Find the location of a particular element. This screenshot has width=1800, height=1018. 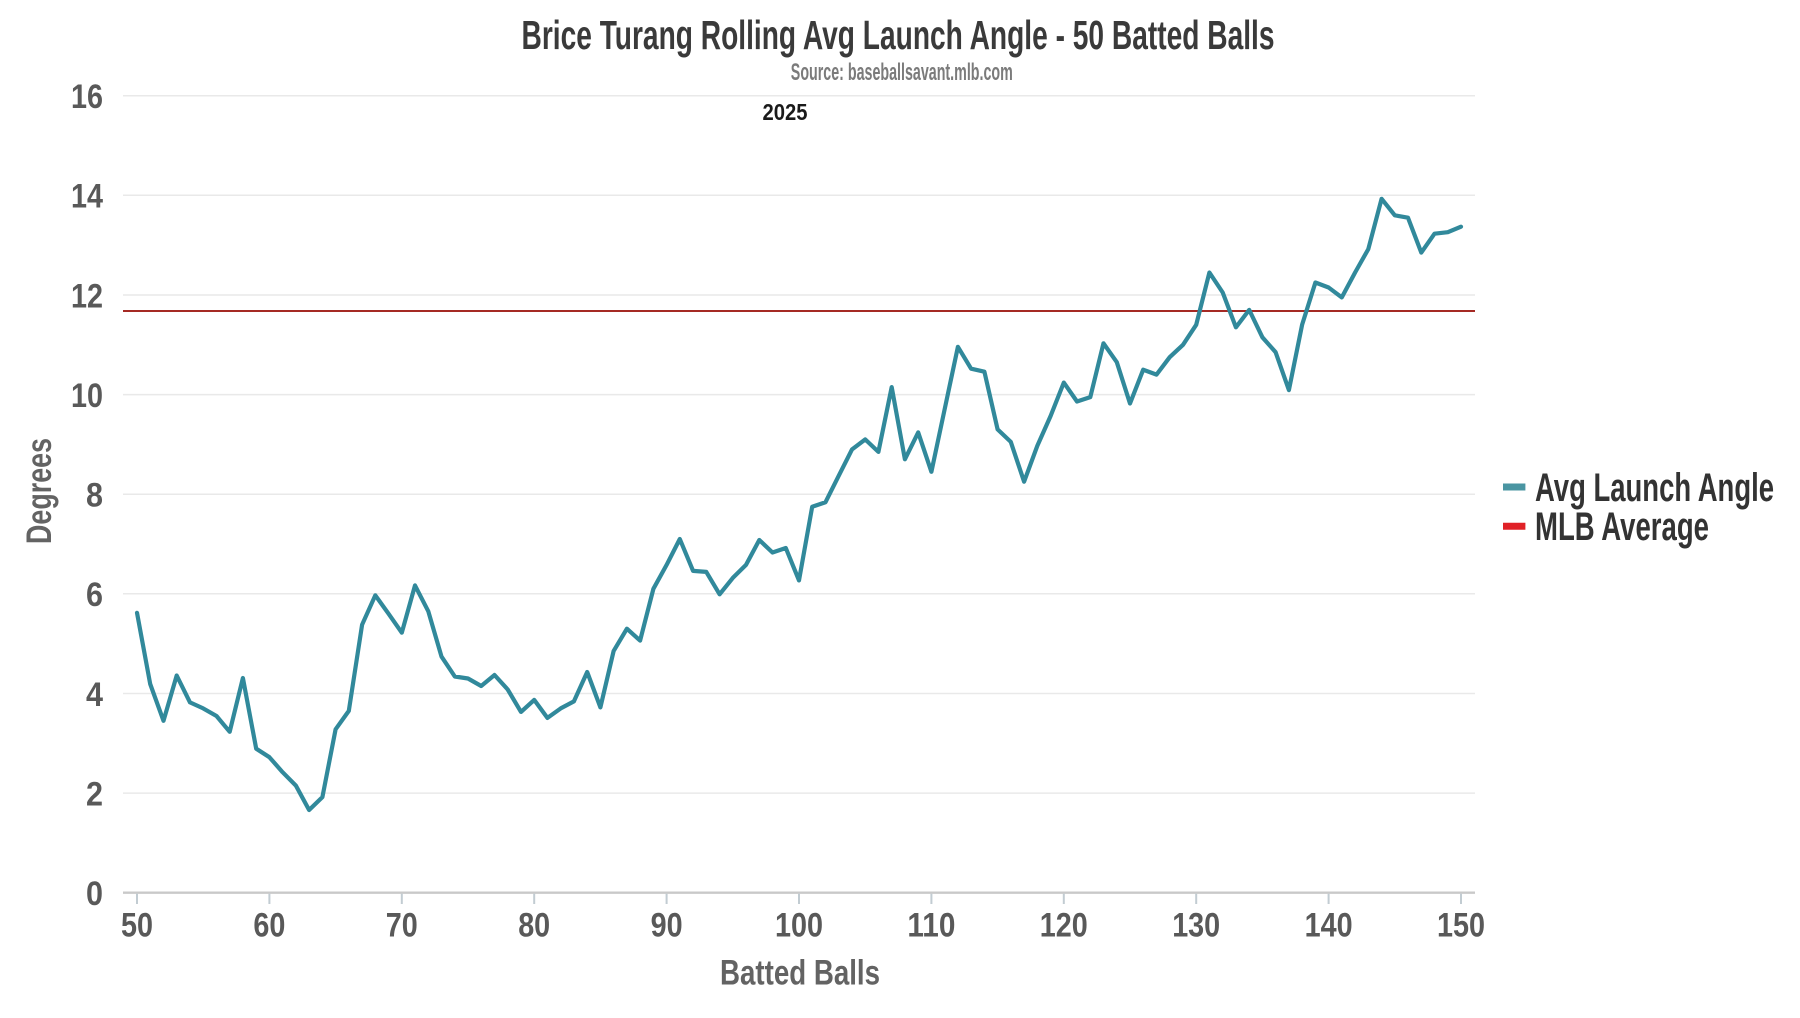

svg-text: 100 is located at coordinates (799, 926).